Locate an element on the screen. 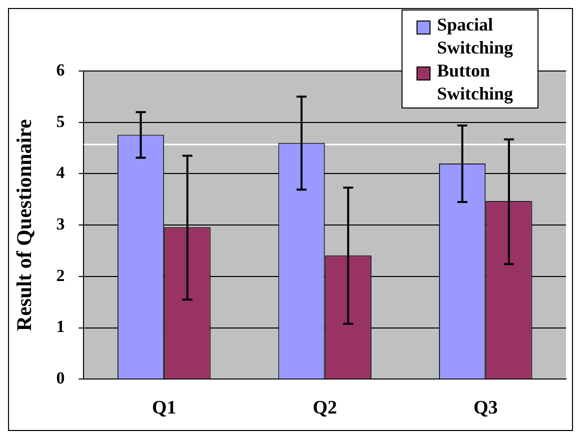  legend-label: Spacial Switching is located at coordinates (475, 36).